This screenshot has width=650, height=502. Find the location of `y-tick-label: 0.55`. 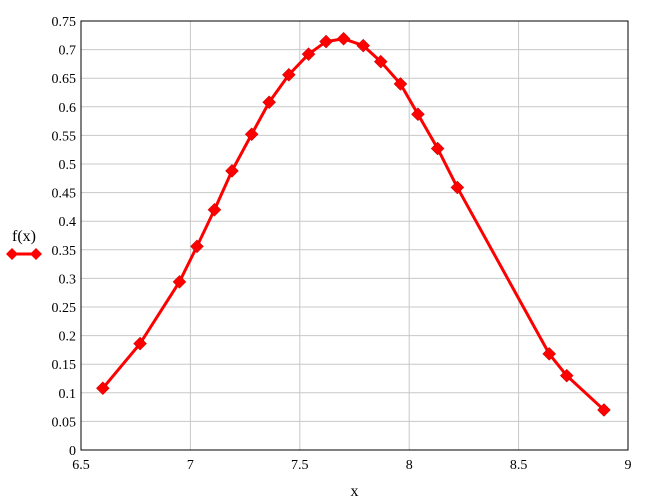

y-tick-label: 0.55 is located at coordinates (64, 136).